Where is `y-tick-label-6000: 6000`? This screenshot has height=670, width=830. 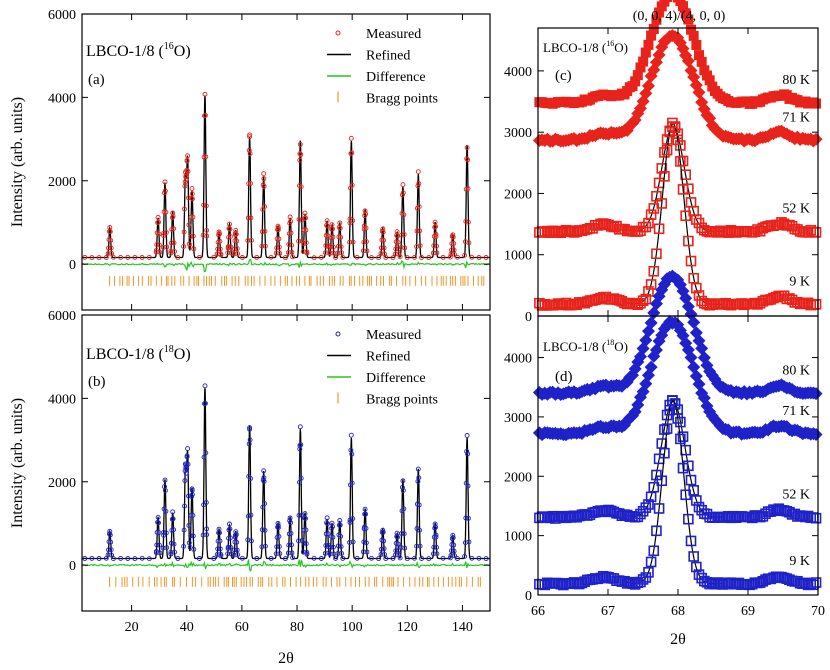
y-tick-label-6000: 6000 is located at coordinates (62, 15).